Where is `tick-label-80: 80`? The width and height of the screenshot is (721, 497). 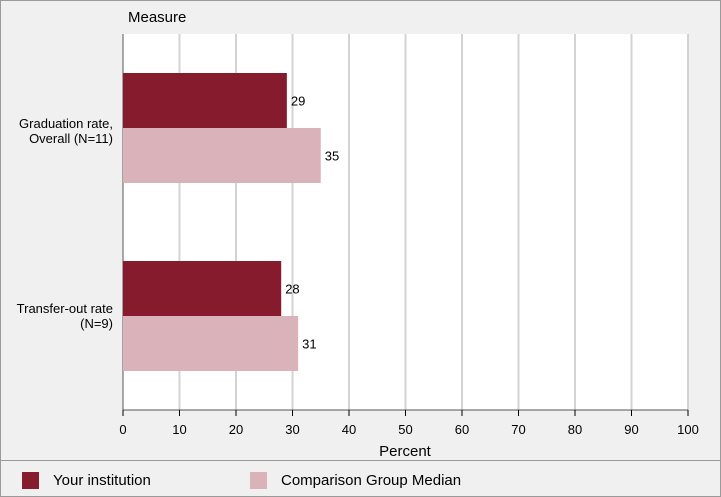
tick-label-80: 80 is located at coordinates (575, 429).